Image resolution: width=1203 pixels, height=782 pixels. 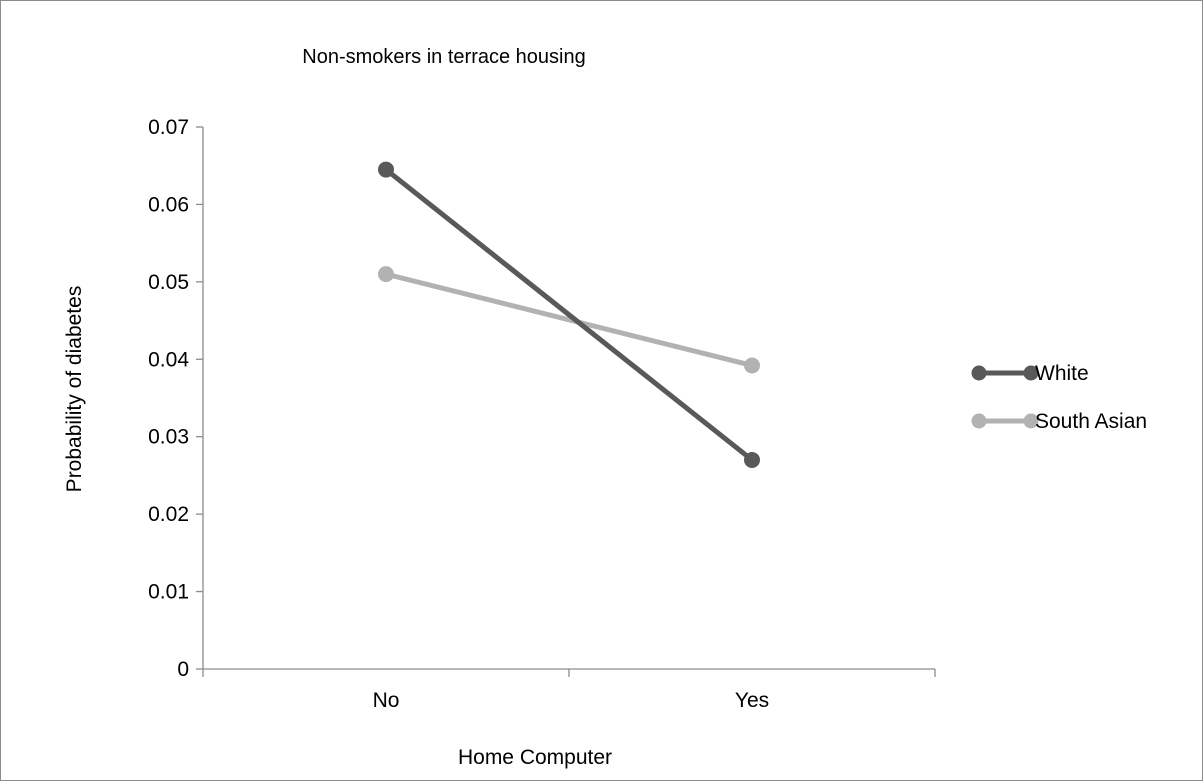 What do you see at coordinates (168, 514) in the screenshot?
I see `y-tick-label: 0.02` at bounding box center [168, 514].